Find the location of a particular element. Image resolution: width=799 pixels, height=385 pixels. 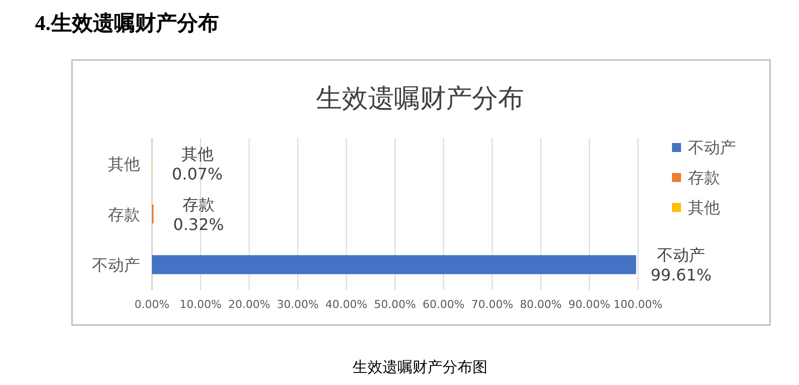

x-tick-label: 40.00% is located at coordinates (346, 304).